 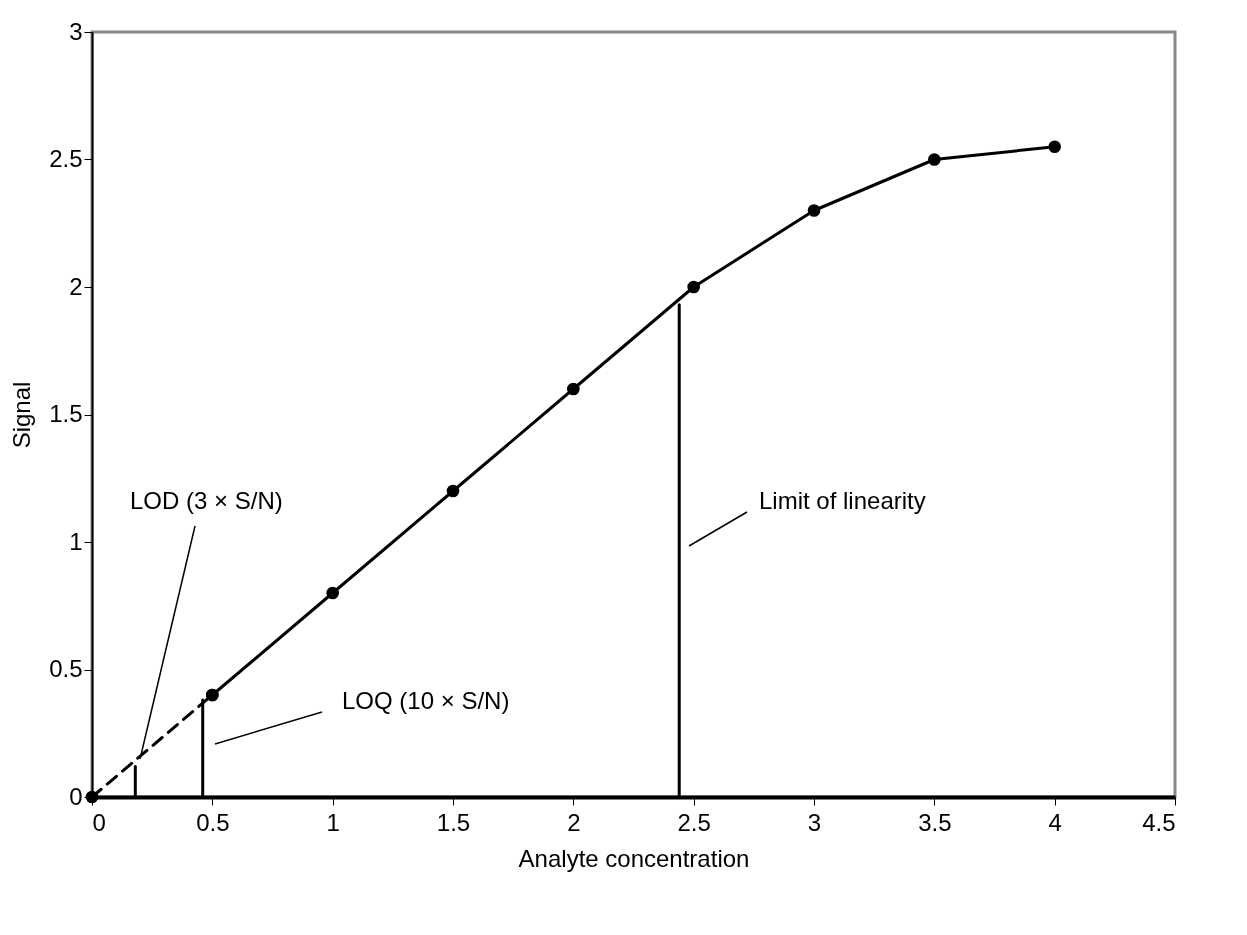 I want to click on x-tick-label: 1, so click(x=333, y=822).